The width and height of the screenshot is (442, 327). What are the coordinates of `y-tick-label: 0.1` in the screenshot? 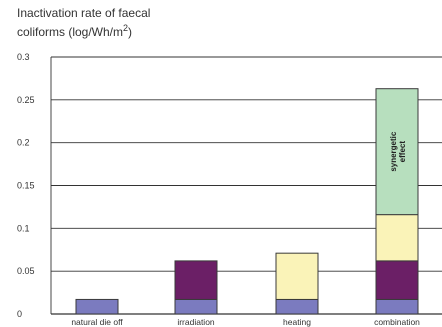 It's located at (23, 228).